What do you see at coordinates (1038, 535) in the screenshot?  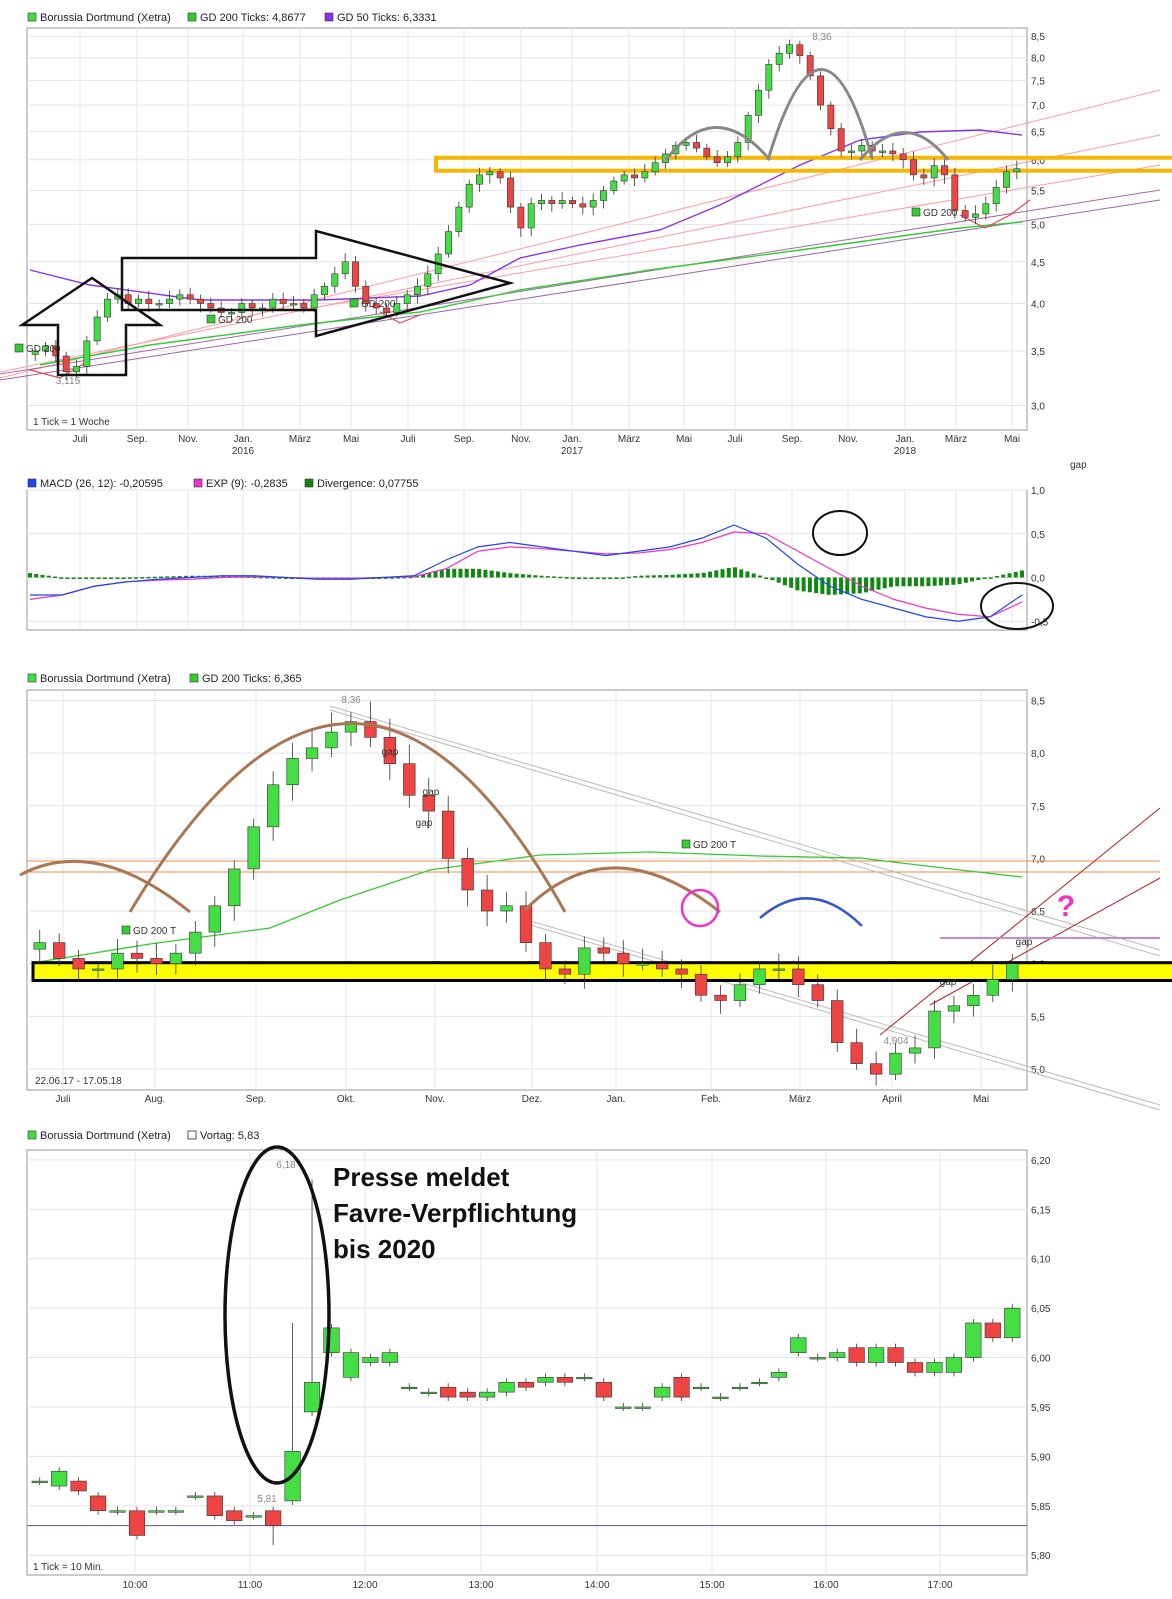 I see `y-tick-label: 0,5` at bounding box center [1038, 535].